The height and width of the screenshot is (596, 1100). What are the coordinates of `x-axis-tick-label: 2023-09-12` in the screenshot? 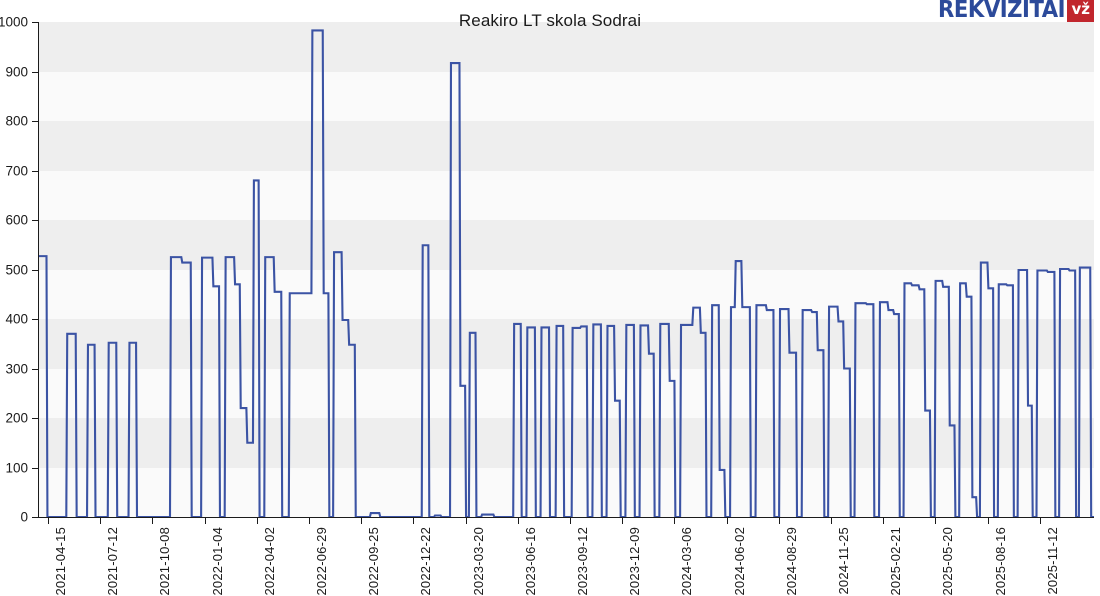 It's located at (582, 561).